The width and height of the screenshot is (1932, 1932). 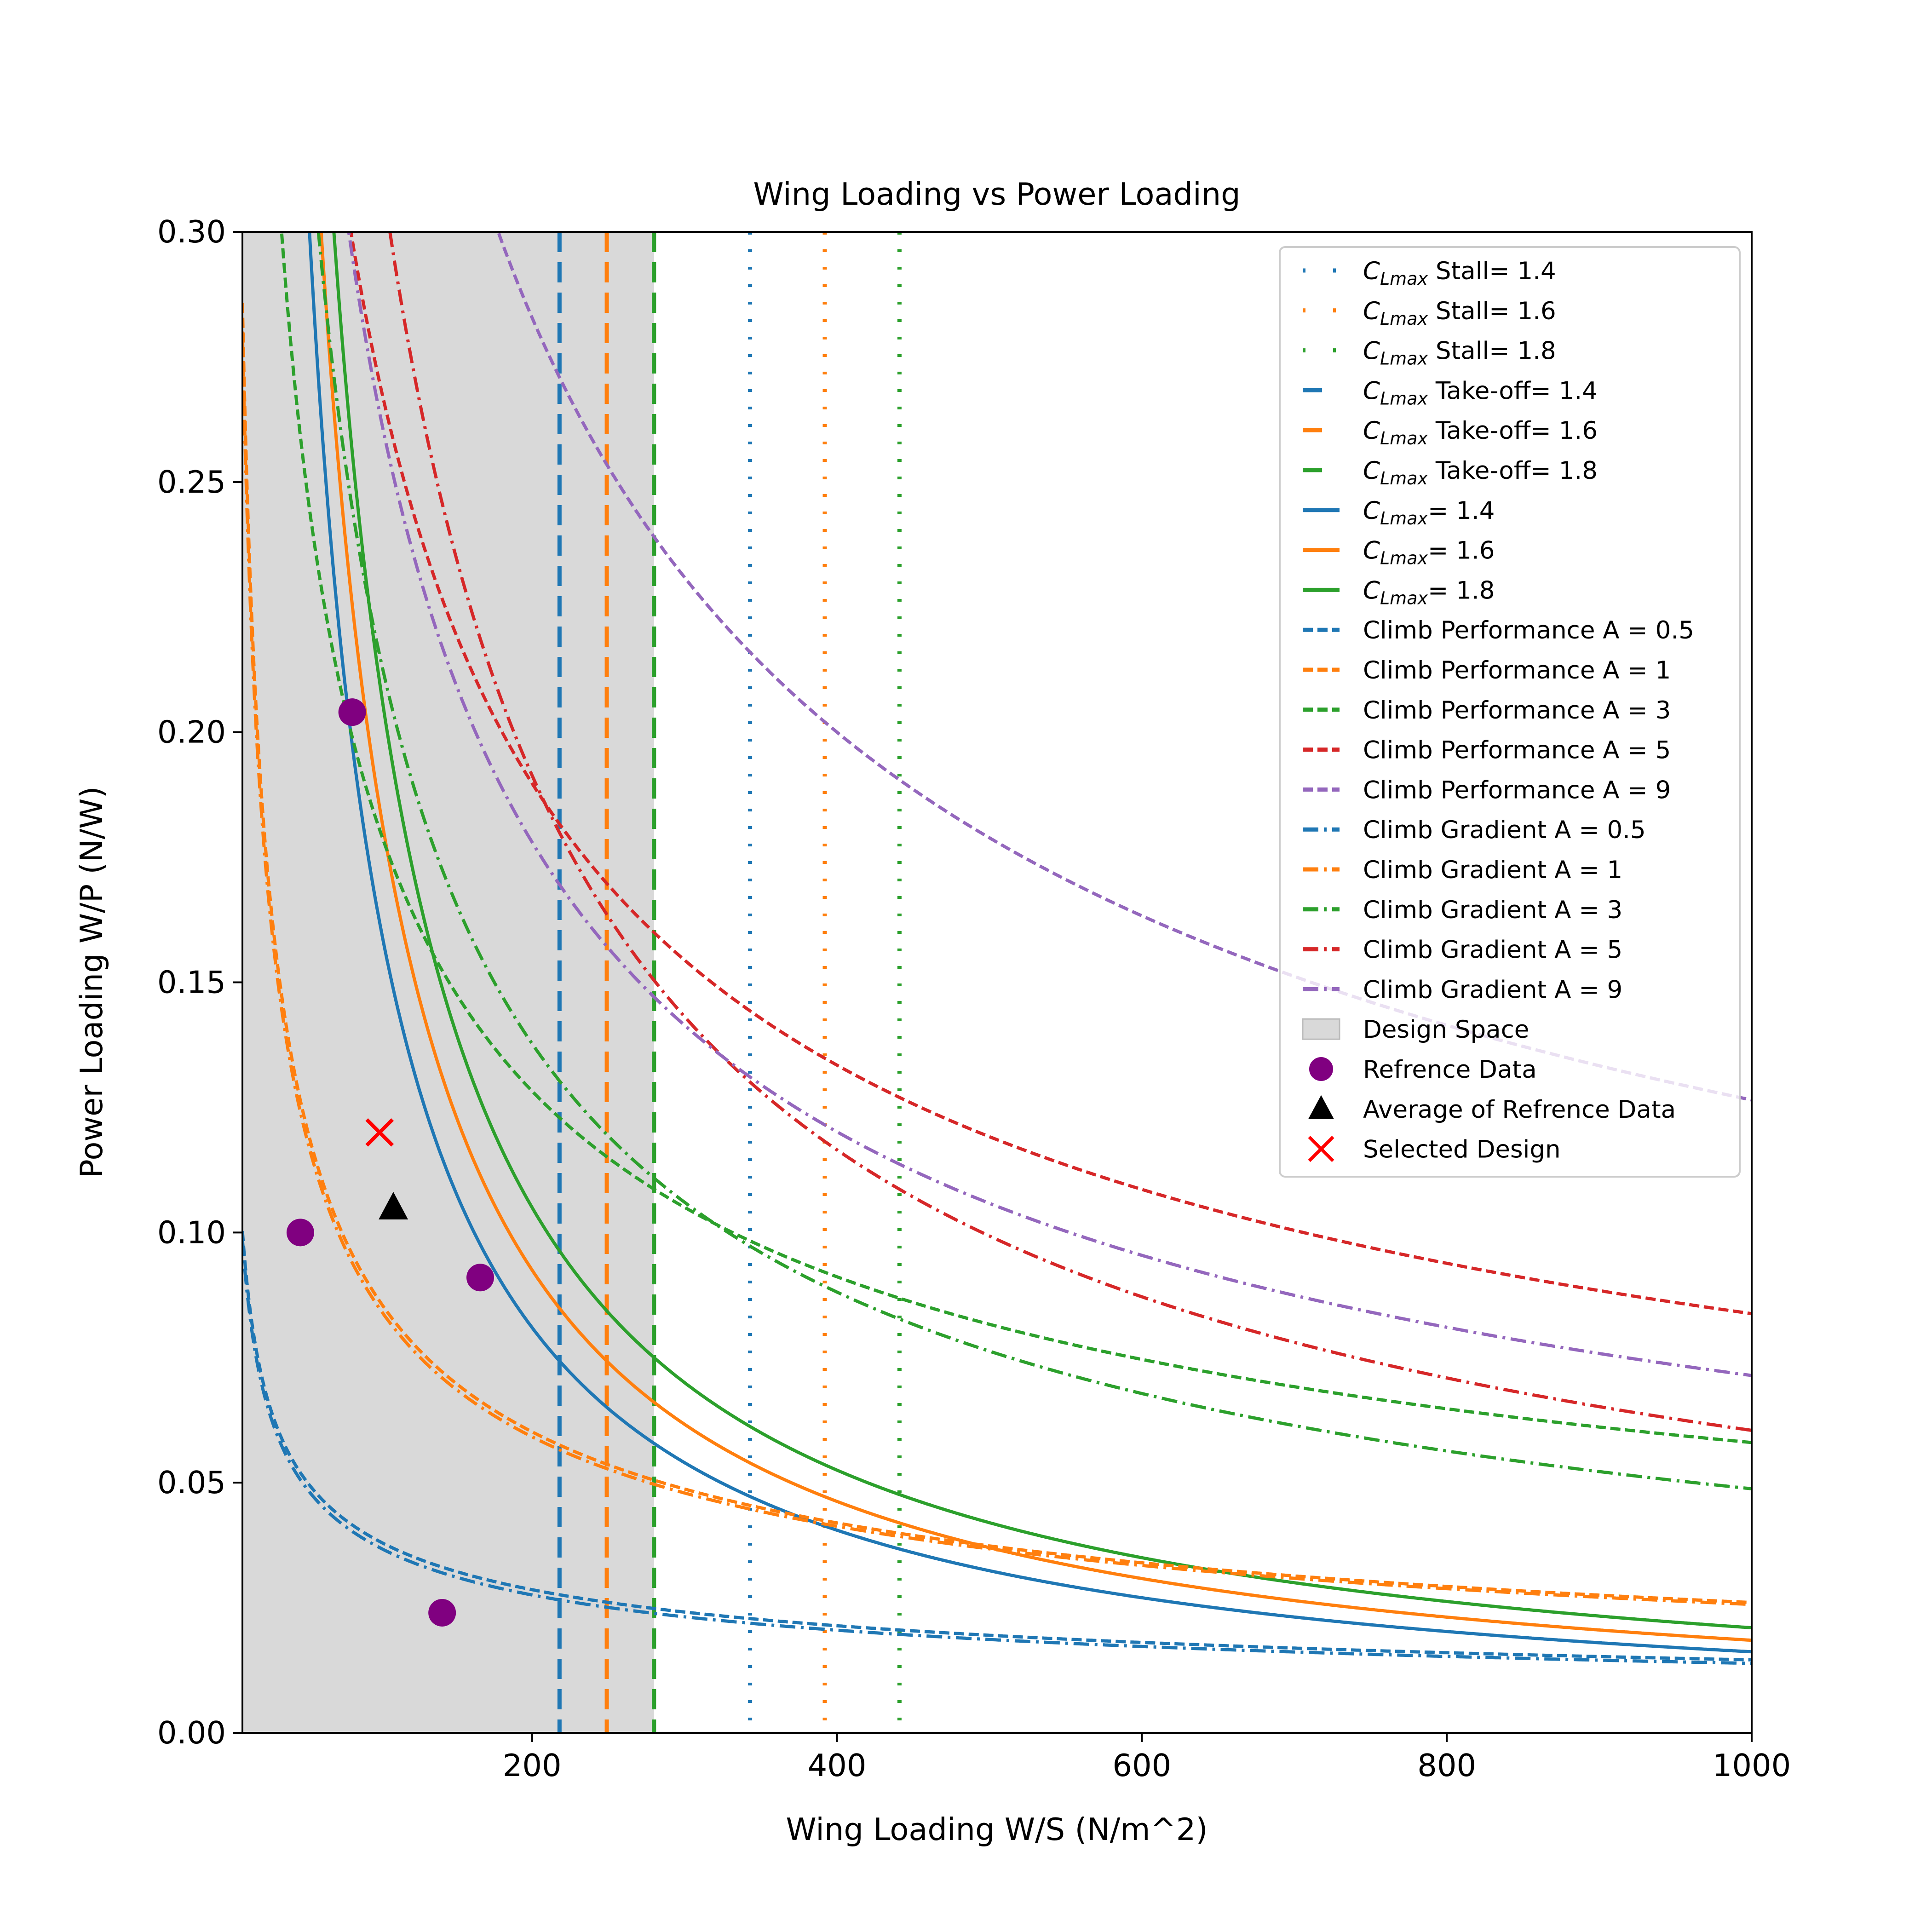 I want to click on legend-label-6: CLmax= 1.4, so click(x=1429, y=513).